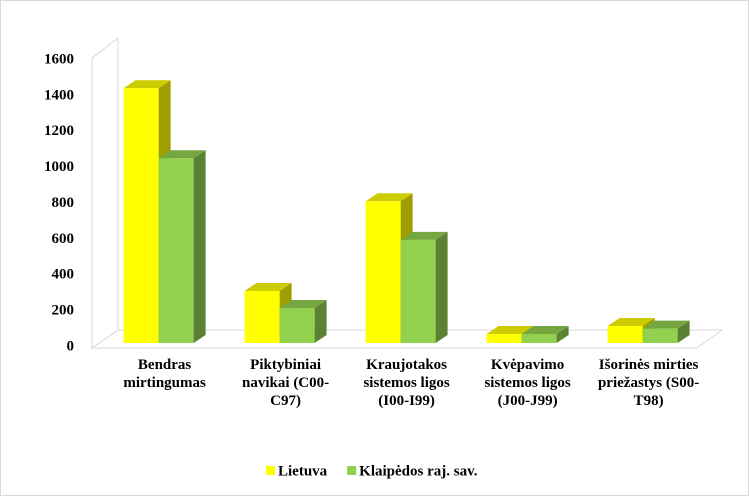 This screenshot has height=496, width=749. What do you see at coordinates (63, 203) in the screenshot?
I see `y-tick-label: 800` at bounding box center [63, 203].